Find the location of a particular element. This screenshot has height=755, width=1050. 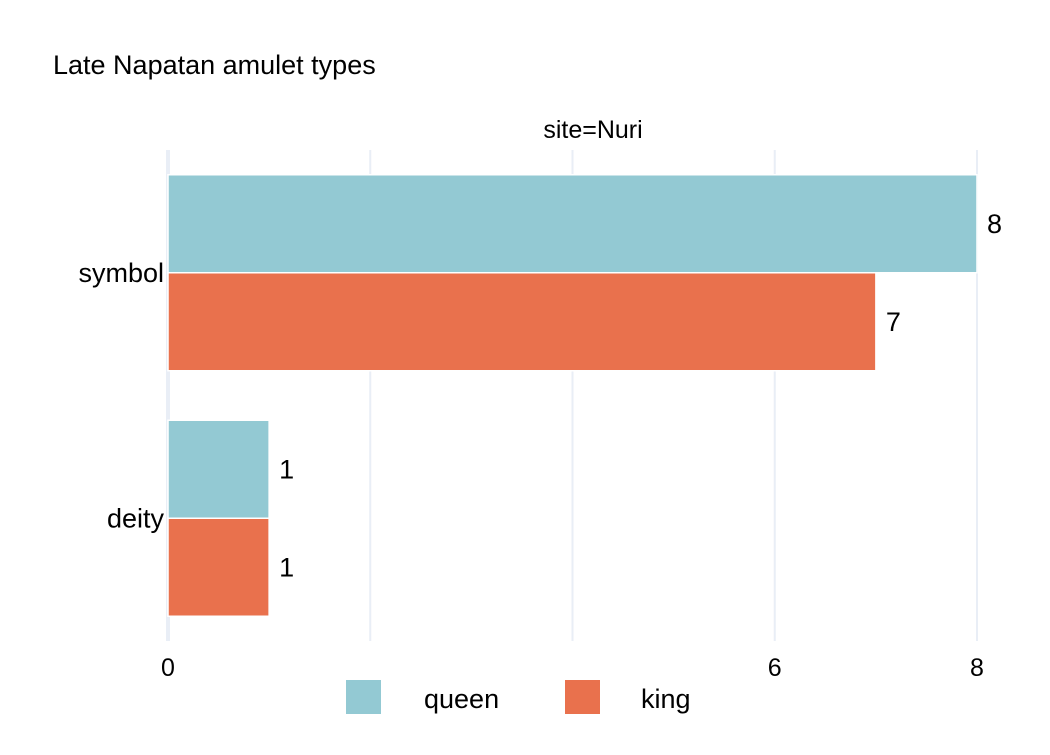

y-tick-label: symbol is located at coordinates (121, 273).